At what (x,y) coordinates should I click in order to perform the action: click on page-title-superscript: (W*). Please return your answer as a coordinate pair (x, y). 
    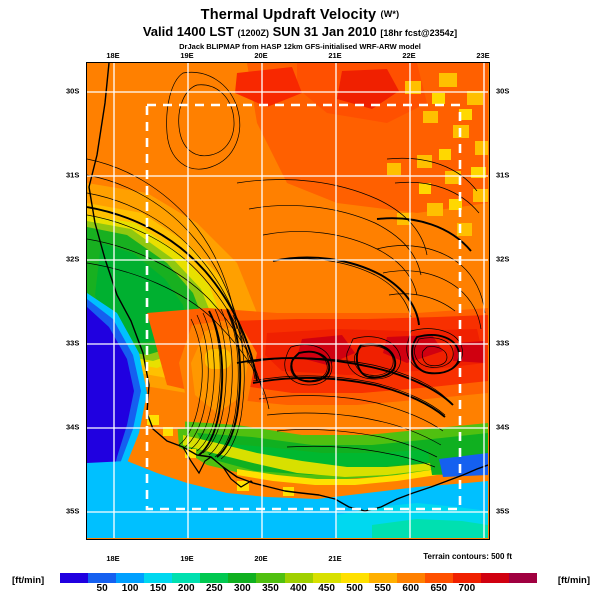
    Looking at the image, I should click on (390, 14).